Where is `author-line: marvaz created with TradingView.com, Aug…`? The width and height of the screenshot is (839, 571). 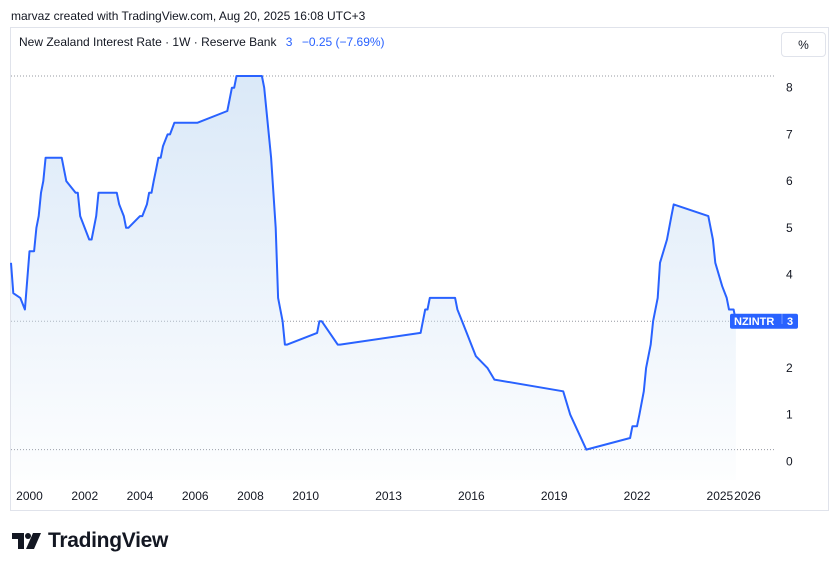 author-line: marvaz created with TradingView.com, Aug… is located at coordinates (188, 16).